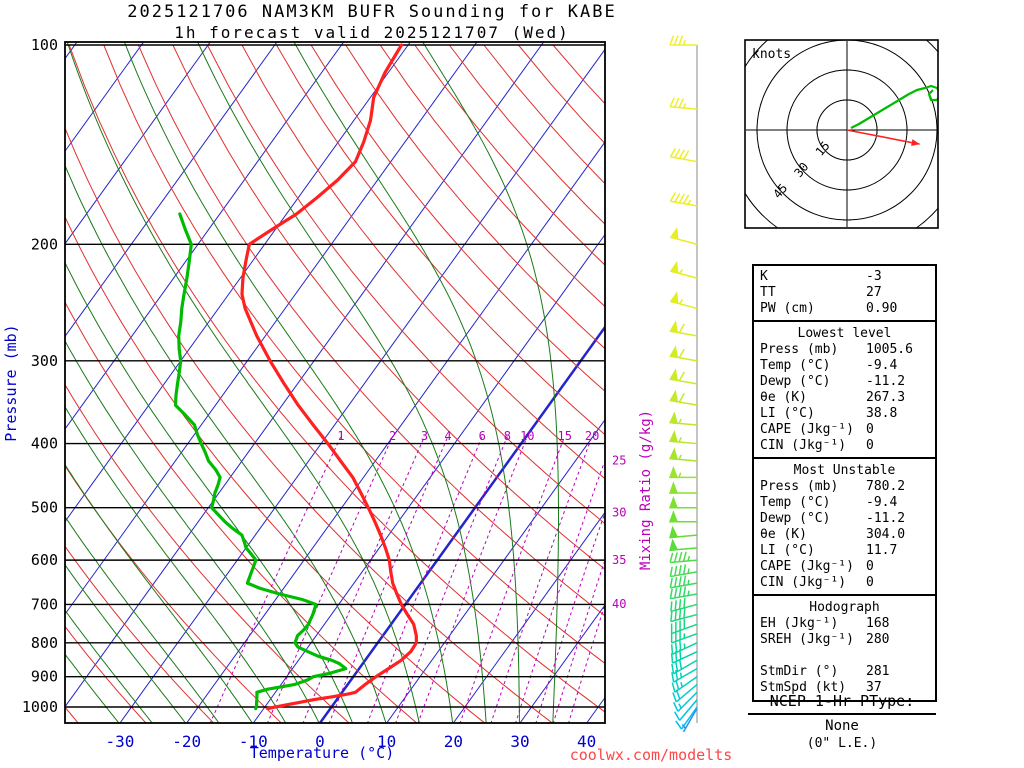  Describe the element at coordinates (795, 502) in the screenshot. I see `stat-label: Temp (°C)` at that location.